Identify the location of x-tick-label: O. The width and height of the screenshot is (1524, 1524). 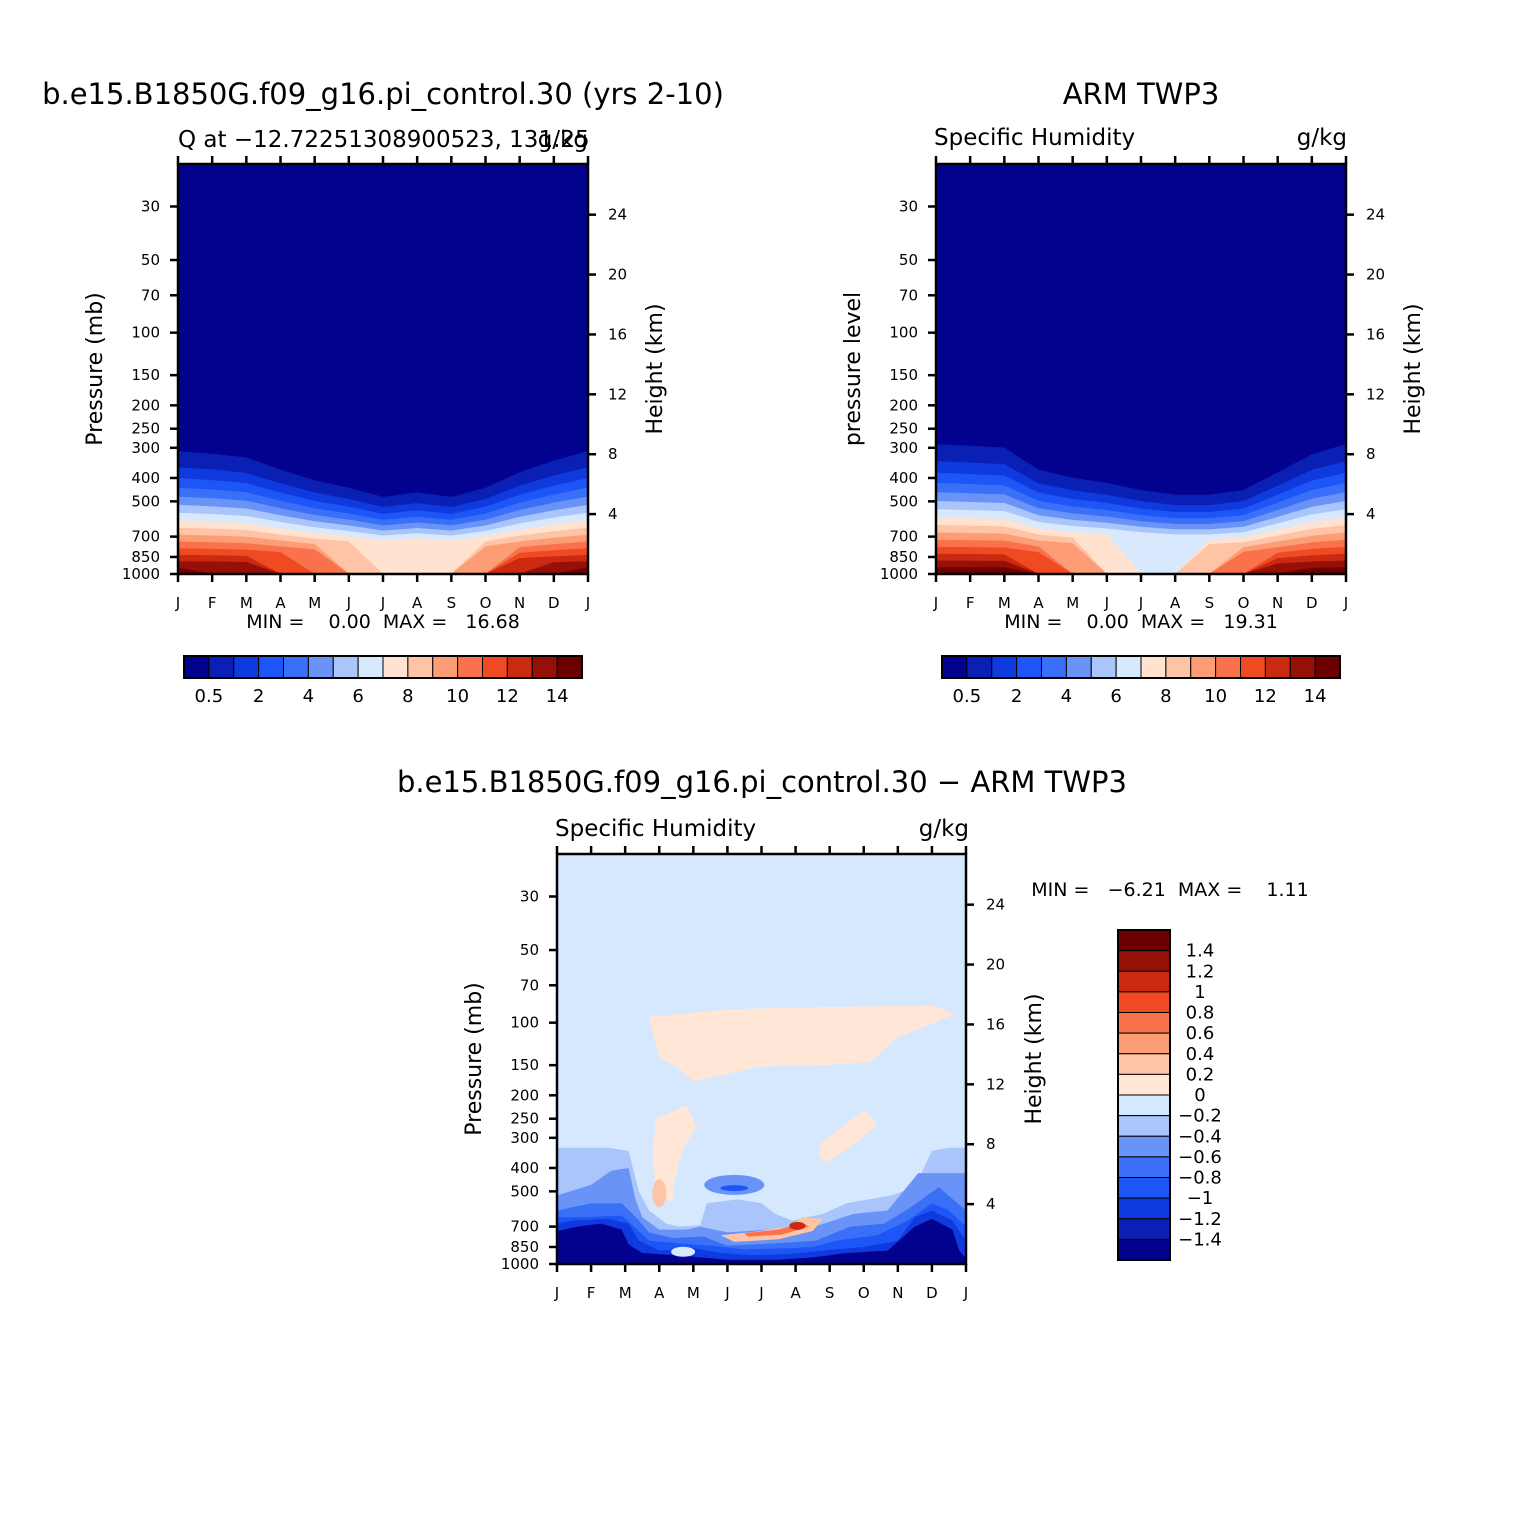
(1244, 603).